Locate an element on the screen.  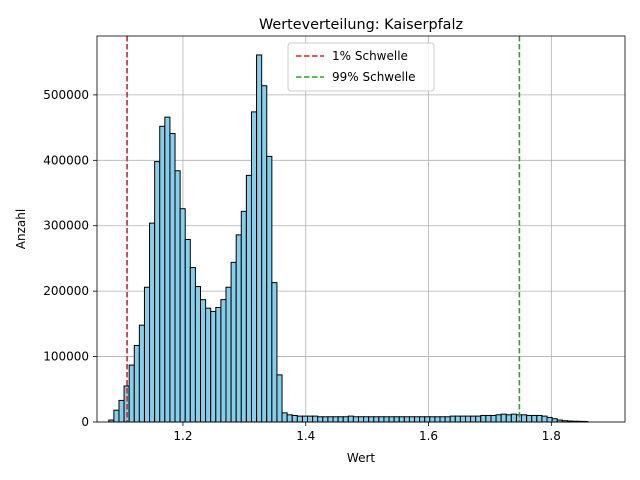
x-tick-label: 1.6 is located at coordinates (428, 436).